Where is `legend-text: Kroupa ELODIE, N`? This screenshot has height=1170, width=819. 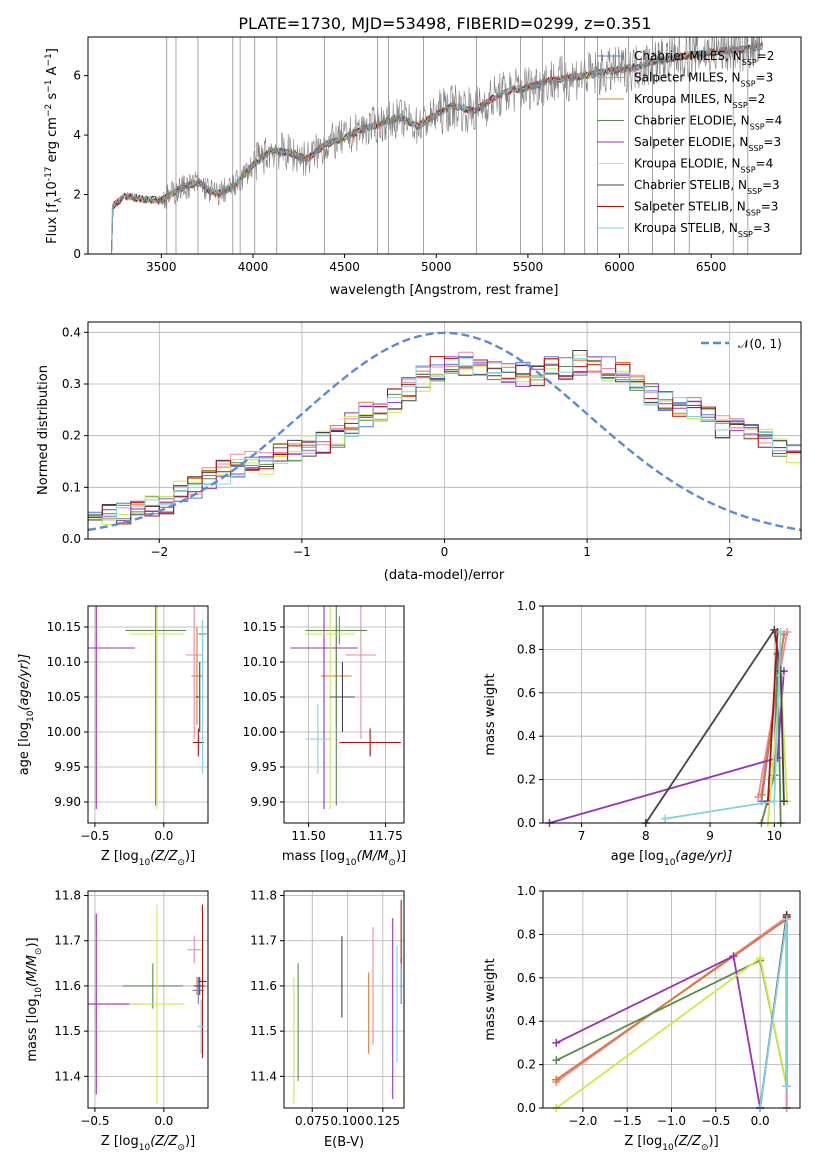
legend-text: Kroupa ELODIE, N is located at coordinates (687, 164).